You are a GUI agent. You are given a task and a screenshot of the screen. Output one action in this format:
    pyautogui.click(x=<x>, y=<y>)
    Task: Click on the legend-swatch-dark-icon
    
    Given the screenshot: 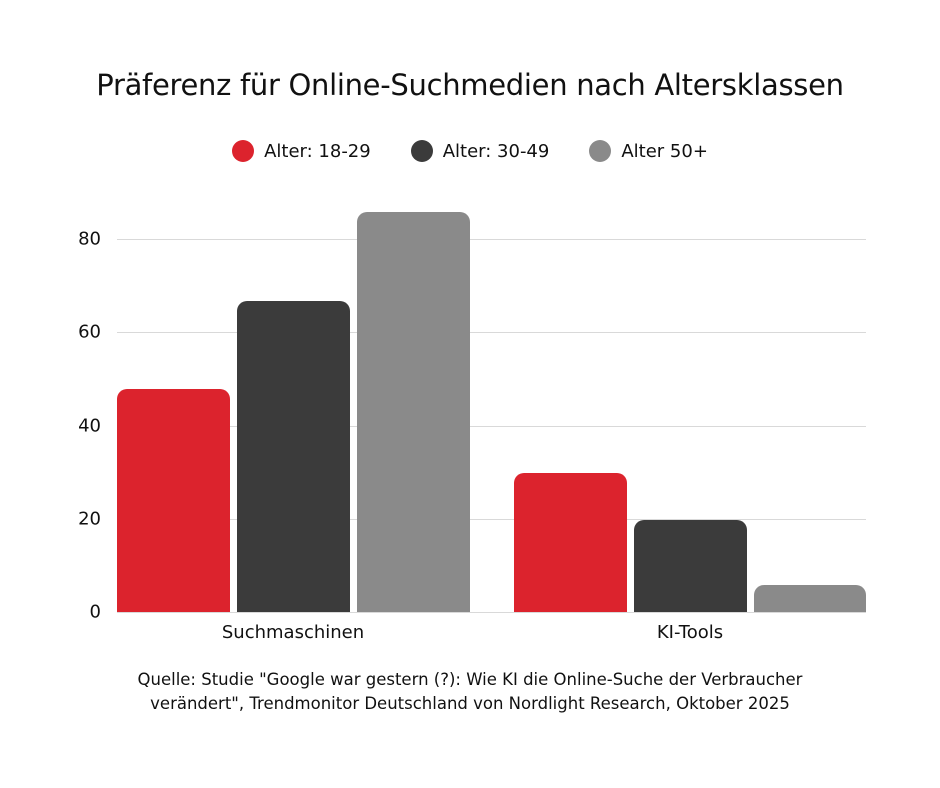 What is the action you would take?
    pyautogui.click(x=421, y=151)
    